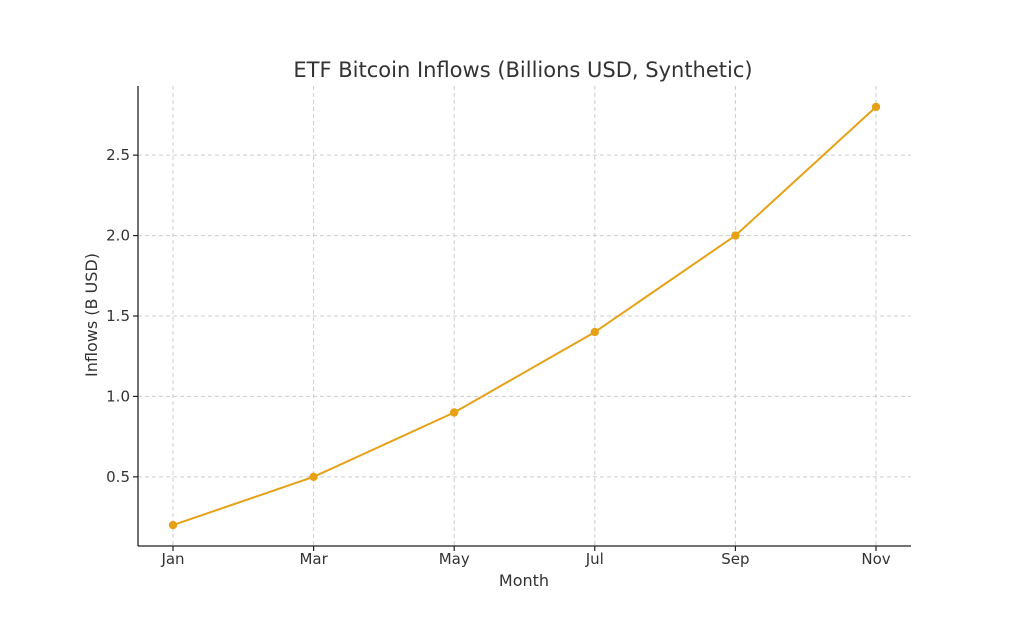  I want to click on x-tick-label: May, so click(454, 559).